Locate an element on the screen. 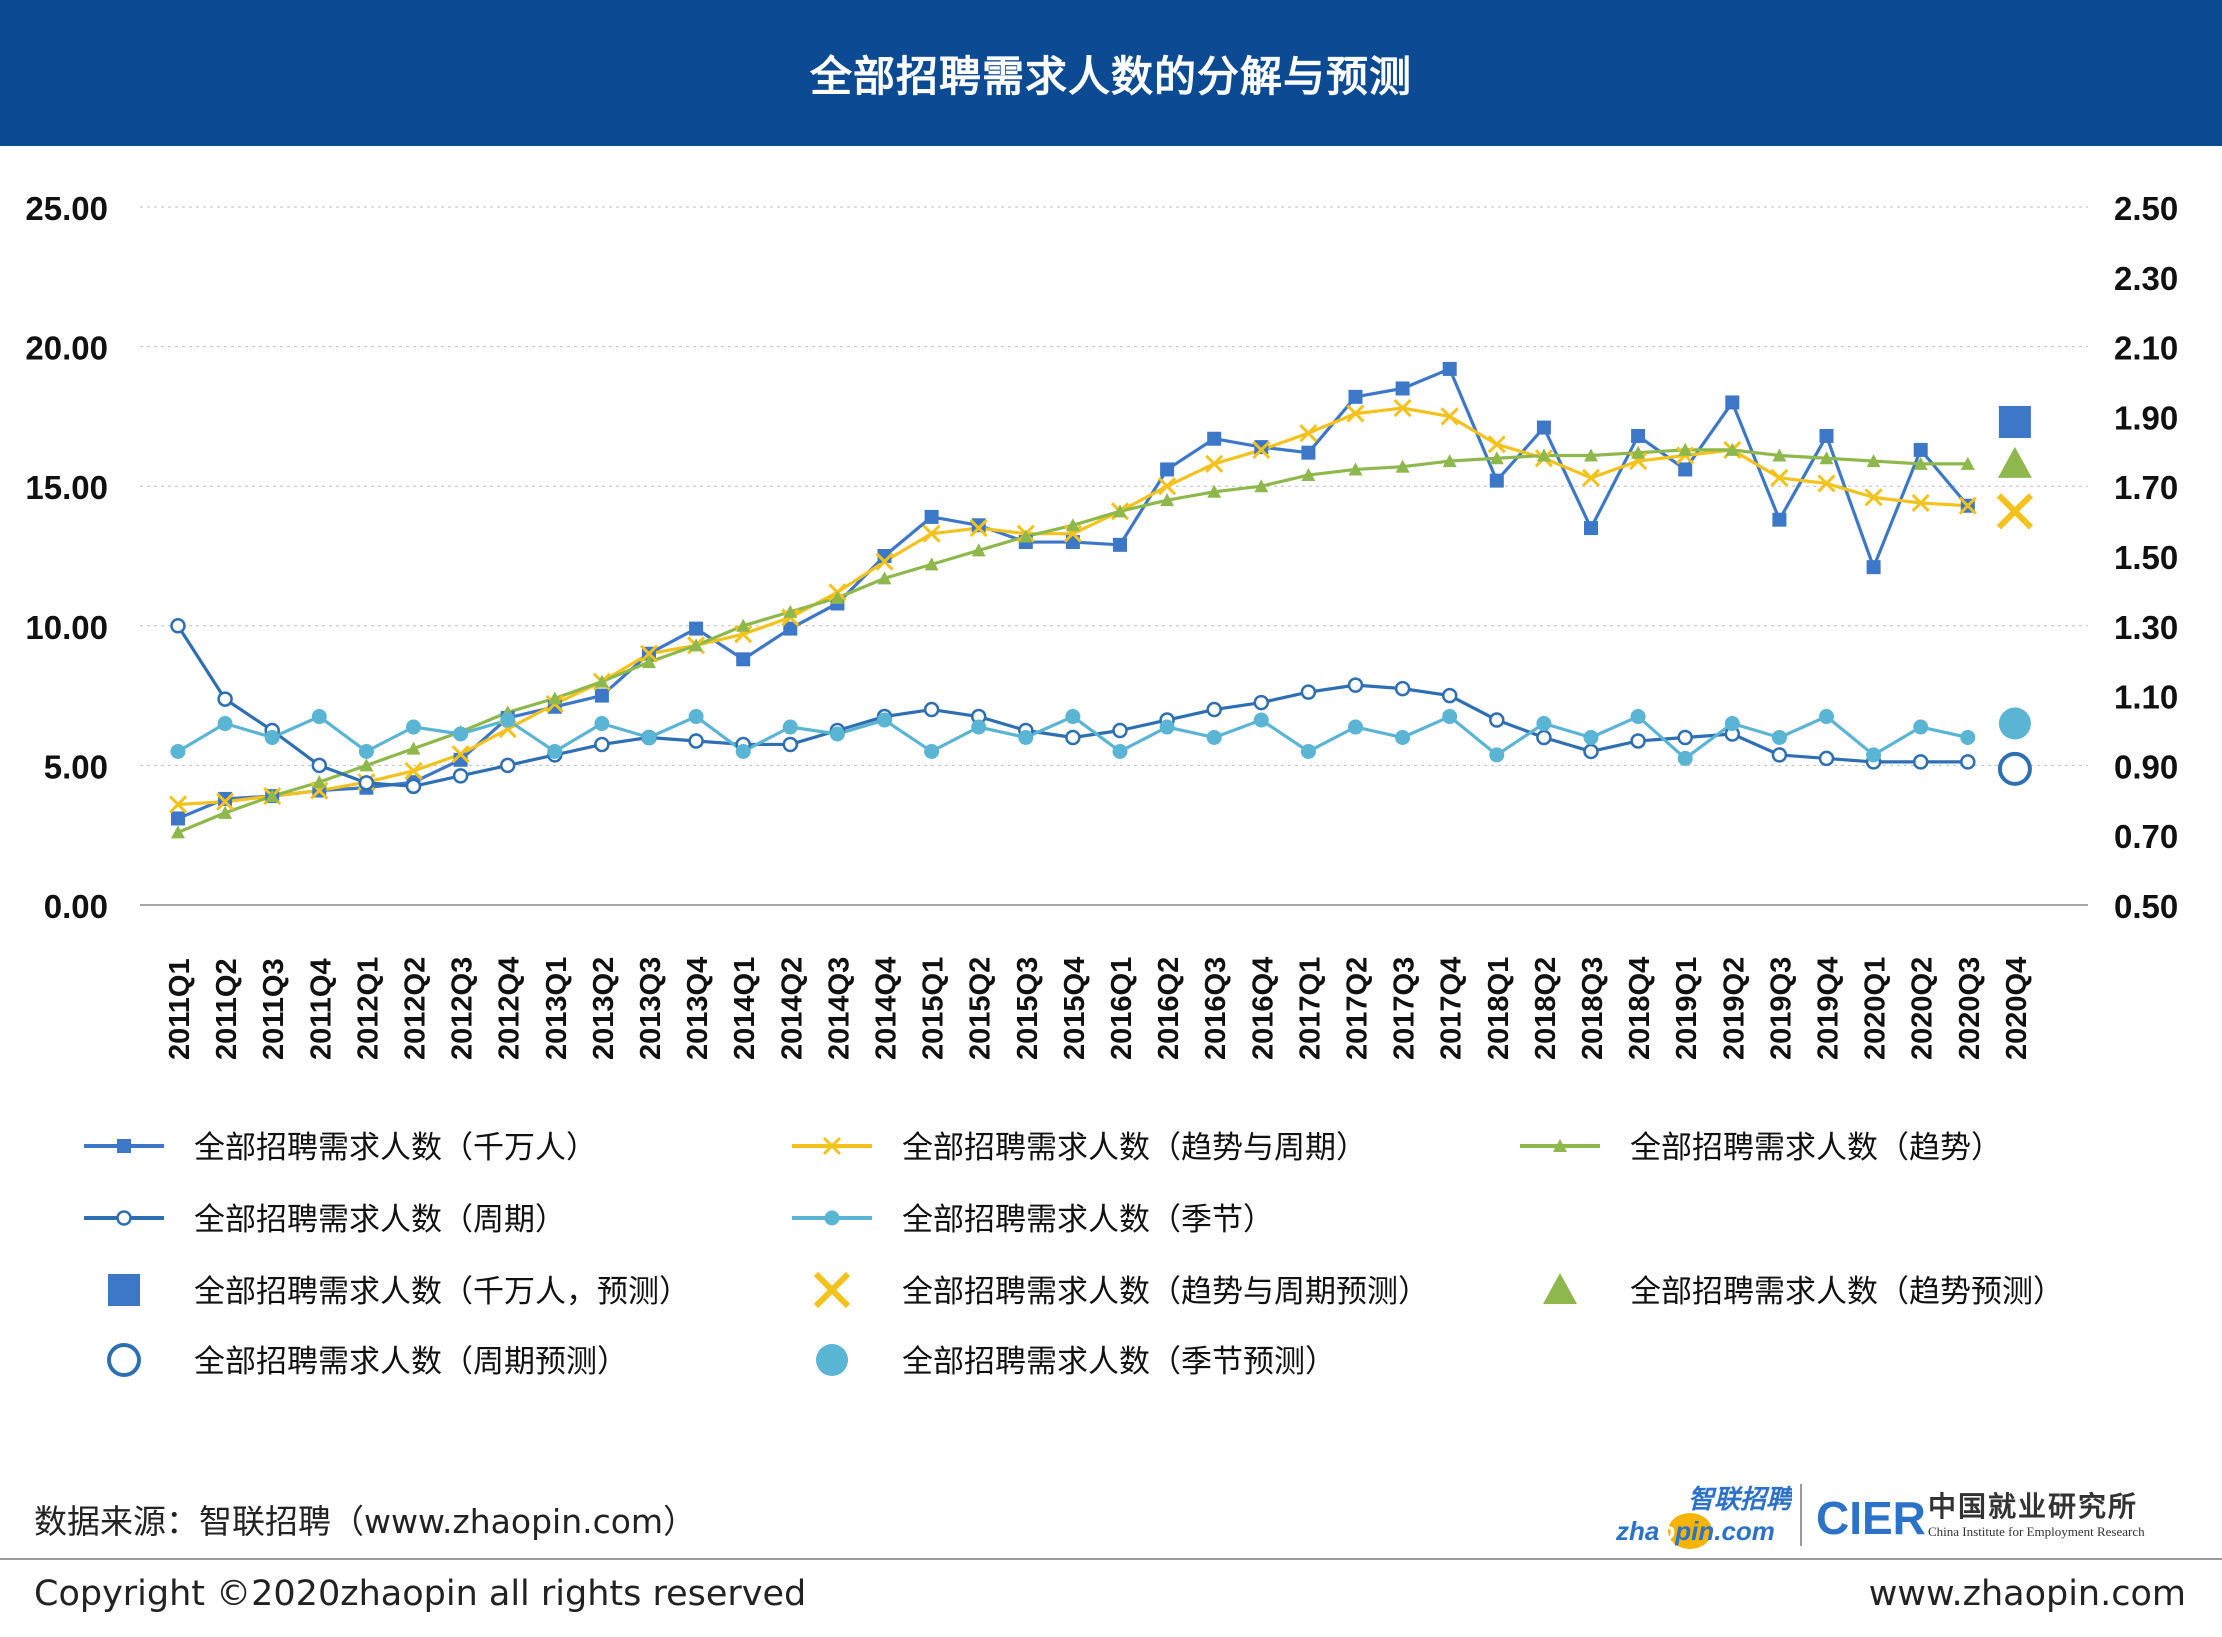  x-tick-label: 2011Q4 is located at coordinates (321, 1009).